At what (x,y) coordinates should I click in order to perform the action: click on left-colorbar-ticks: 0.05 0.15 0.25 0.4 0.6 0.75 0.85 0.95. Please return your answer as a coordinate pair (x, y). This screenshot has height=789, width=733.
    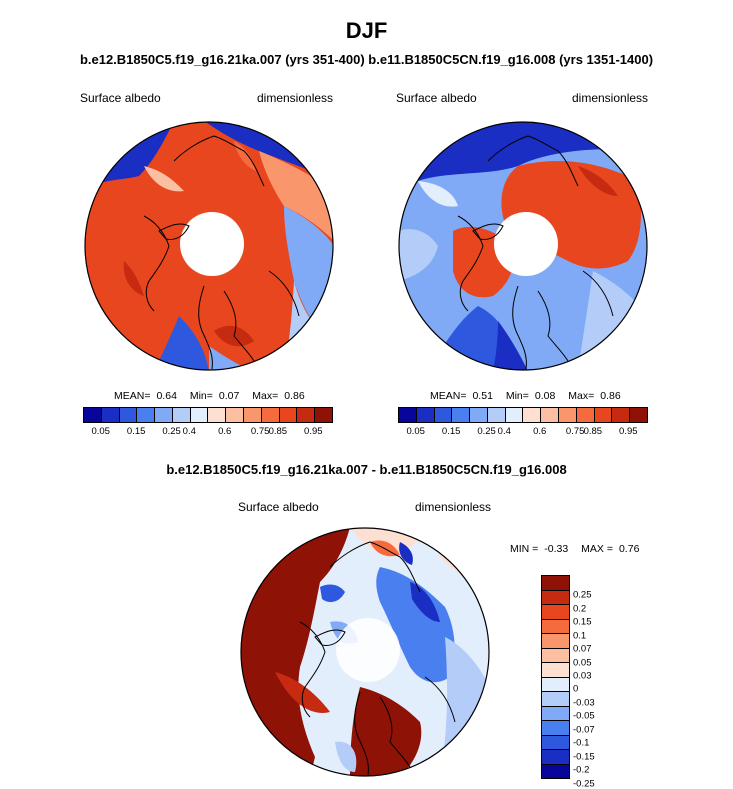
    Looking at the image, I should click on (207, 432).